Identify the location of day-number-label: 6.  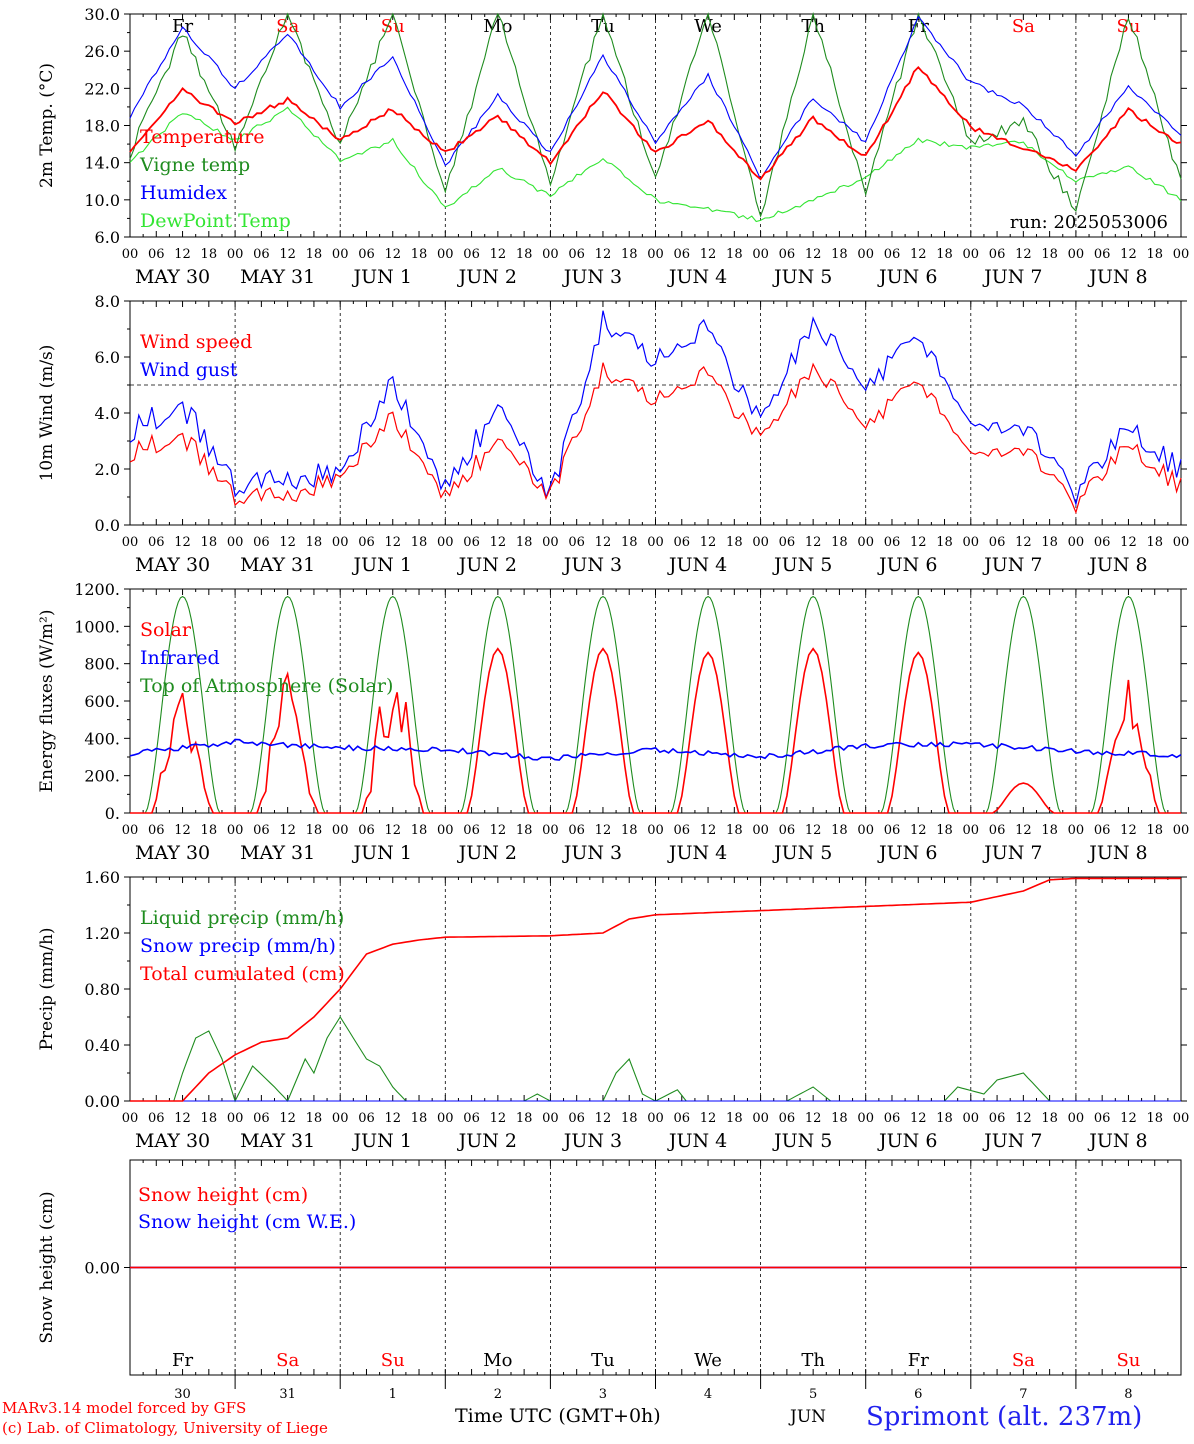
(918, 1394).